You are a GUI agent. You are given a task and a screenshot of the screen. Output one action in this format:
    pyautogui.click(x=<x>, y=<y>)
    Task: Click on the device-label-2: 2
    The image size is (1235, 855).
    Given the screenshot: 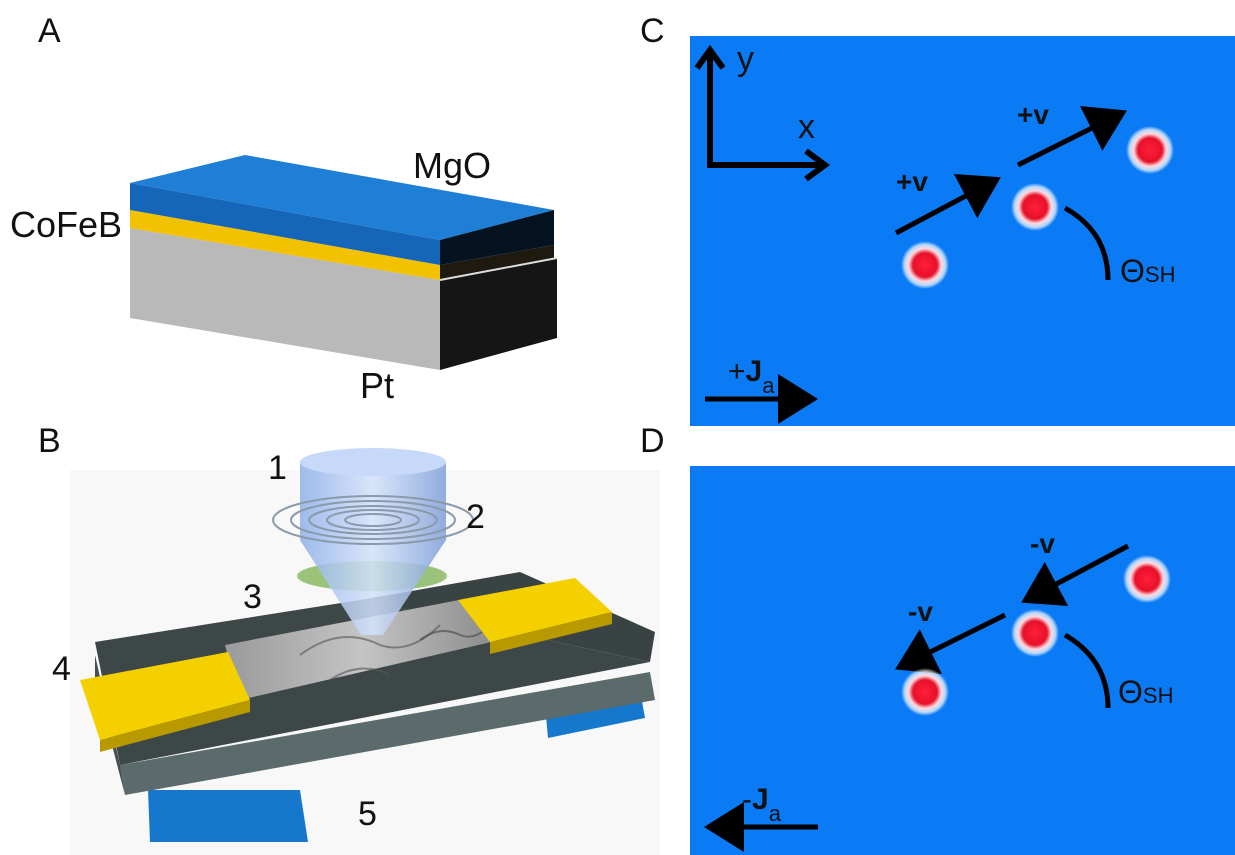 What is the action you would take?
    pyautogui.click(x=475, y=517)
    